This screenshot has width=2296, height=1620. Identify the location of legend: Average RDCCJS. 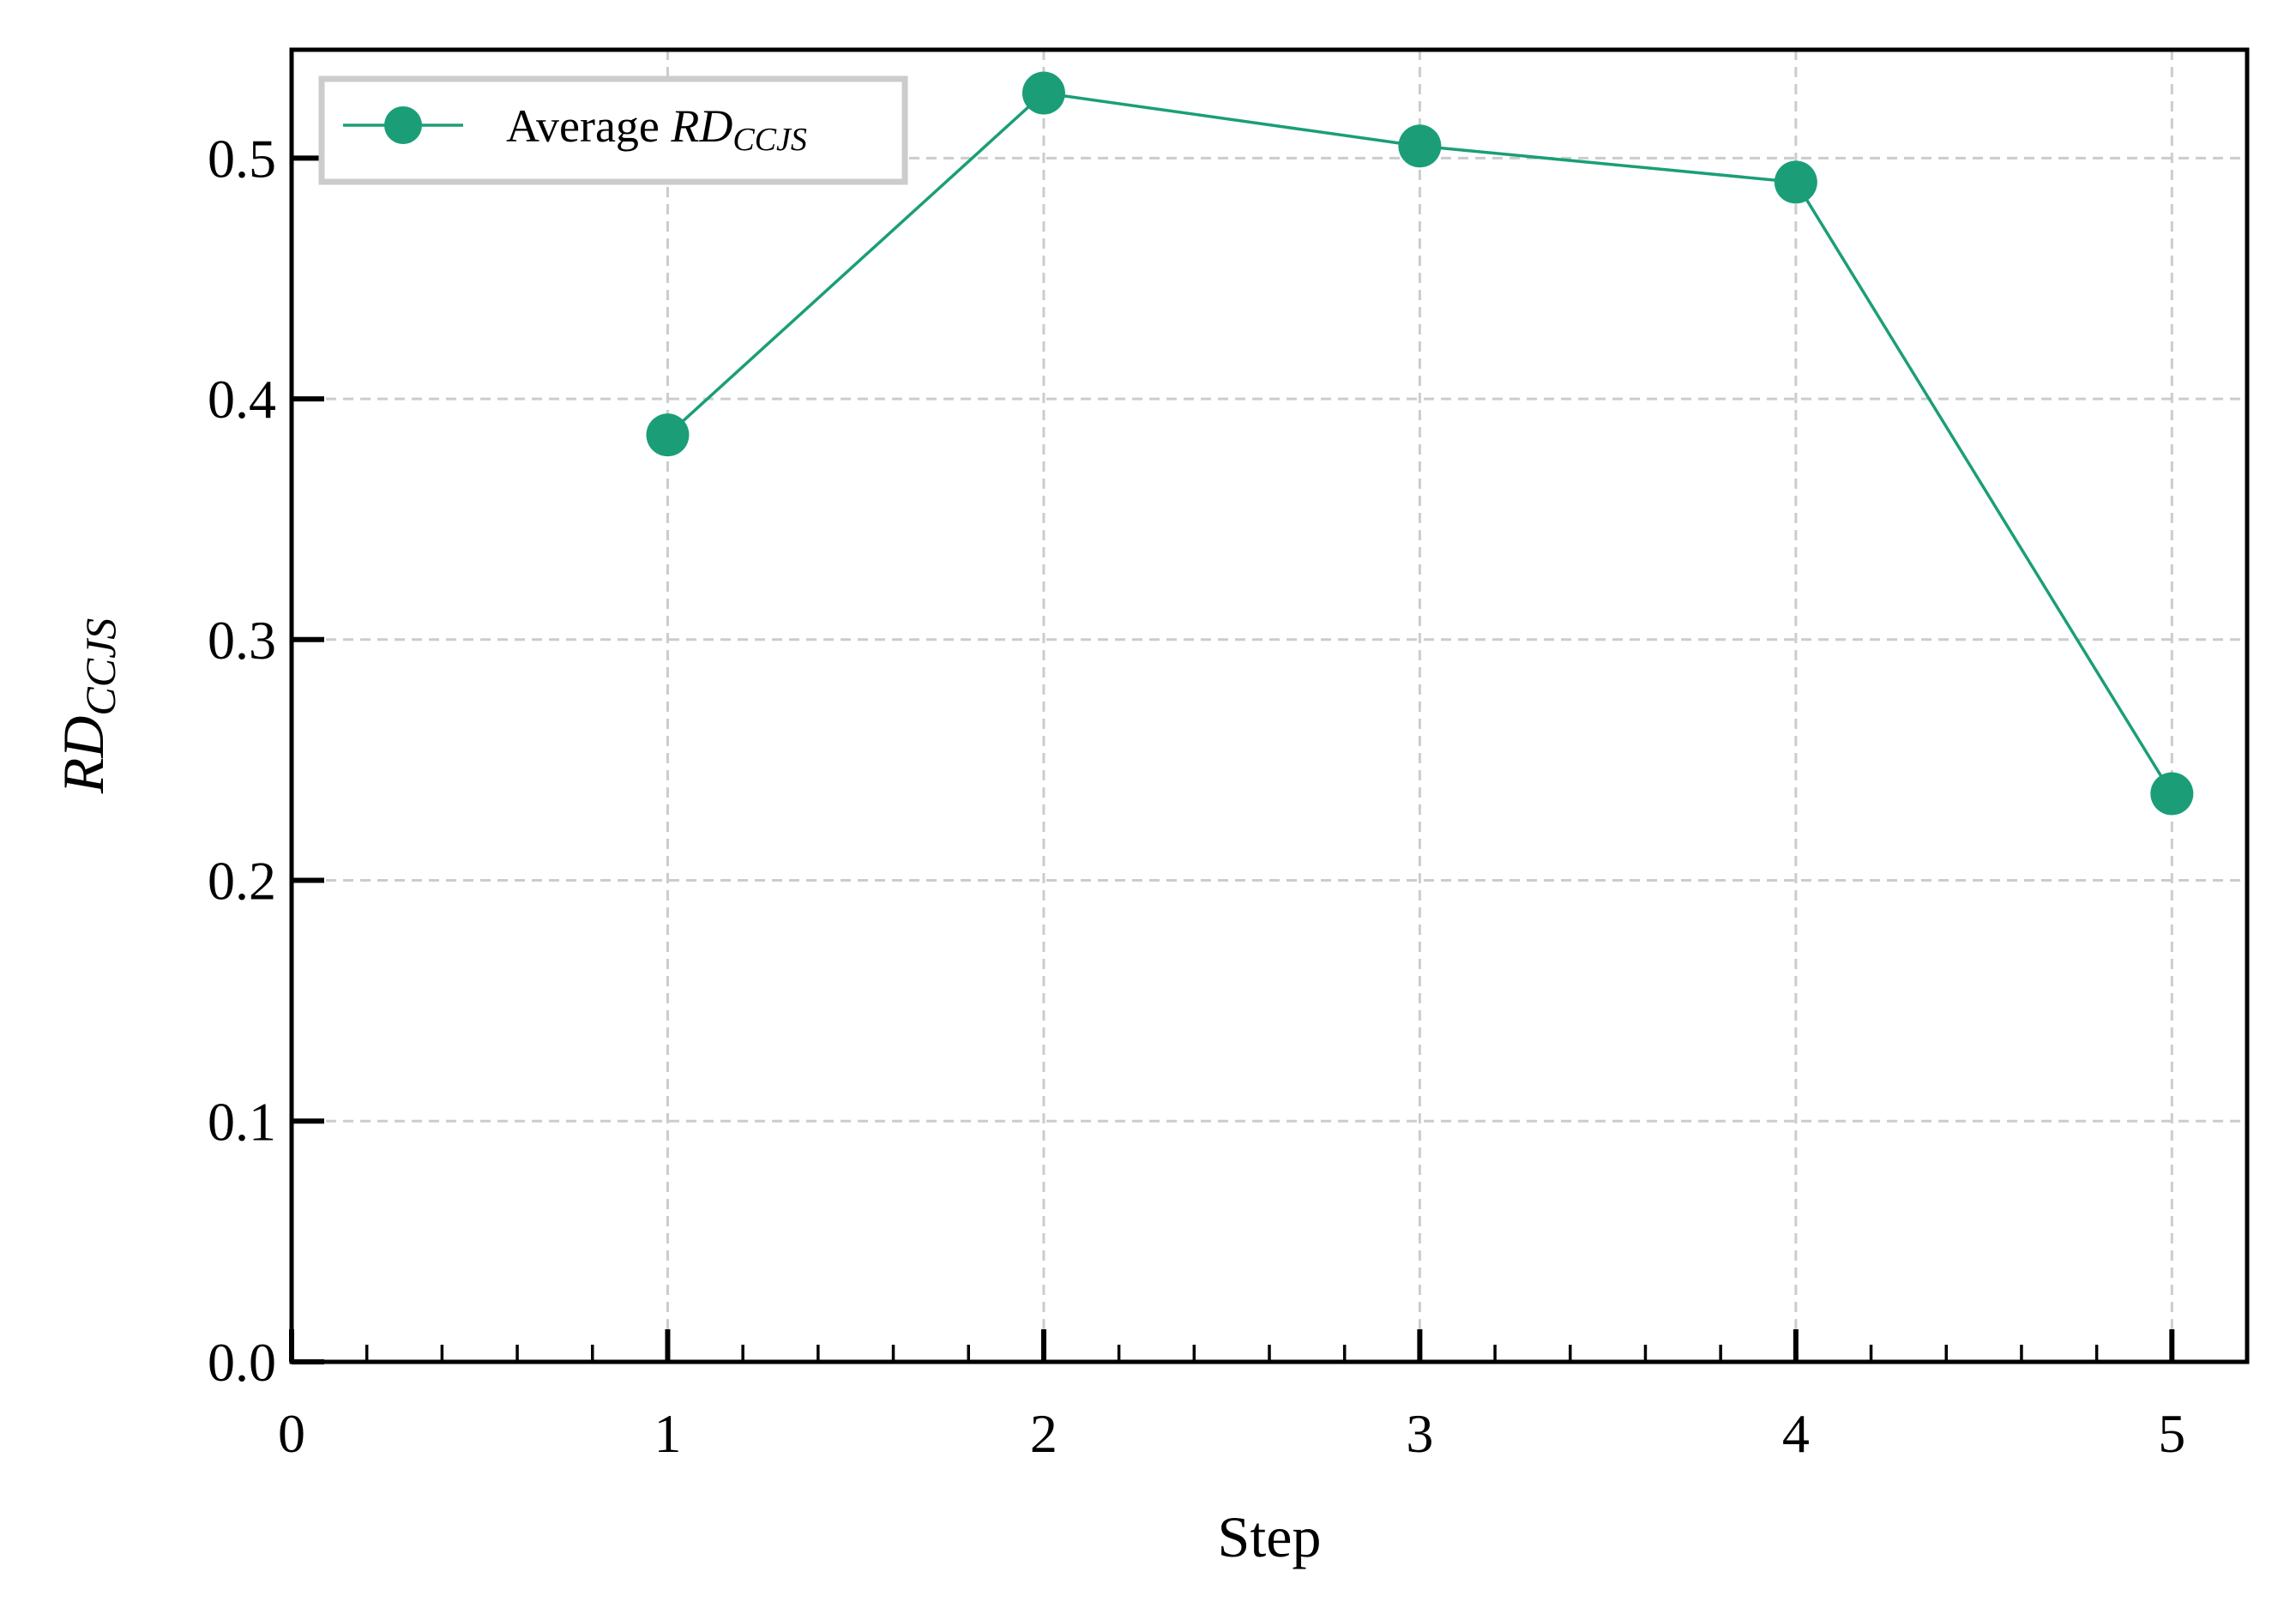
(613, 130).